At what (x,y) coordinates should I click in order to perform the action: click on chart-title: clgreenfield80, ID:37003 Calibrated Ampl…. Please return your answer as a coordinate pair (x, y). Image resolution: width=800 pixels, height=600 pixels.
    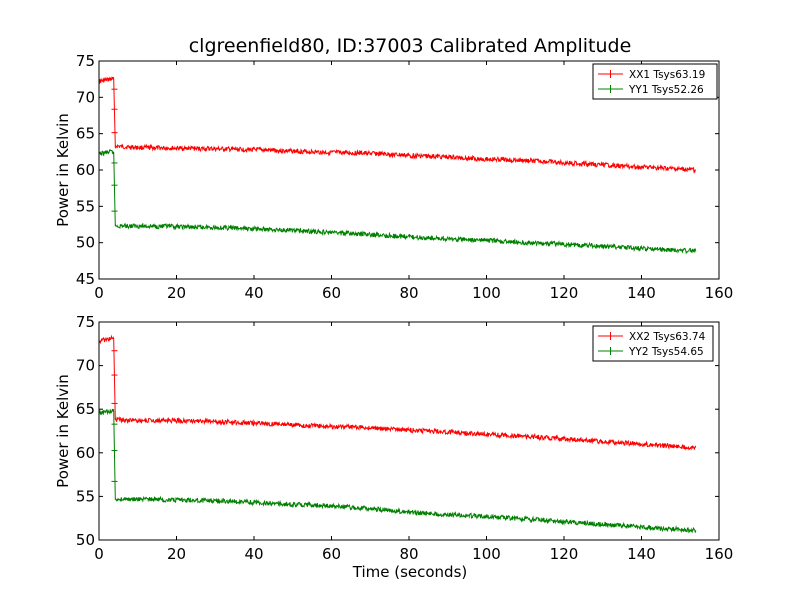
    Looking at the image, I should click on (410, 46).